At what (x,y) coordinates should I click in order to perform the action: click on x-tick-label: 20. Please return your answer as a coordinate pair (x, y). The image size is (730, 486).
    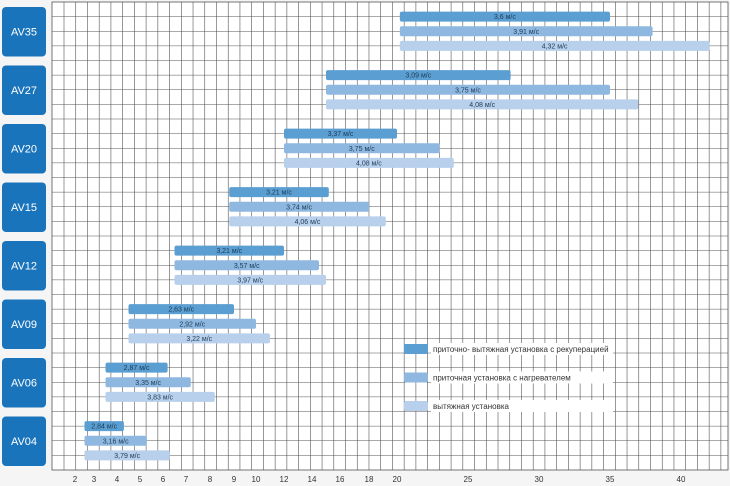
    Looking at the image, I should click on (397, 479).